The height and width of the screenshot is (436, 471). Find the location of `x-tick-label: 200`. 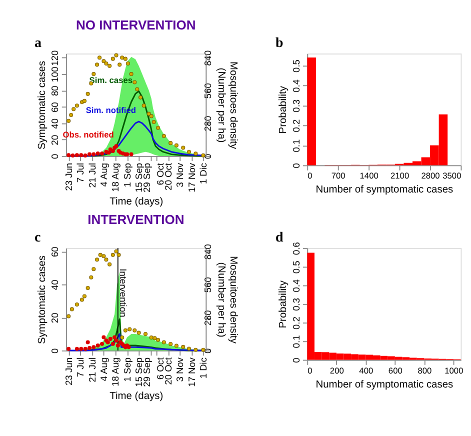

x-tick-label: 200 is located at coordinates (337, 370).